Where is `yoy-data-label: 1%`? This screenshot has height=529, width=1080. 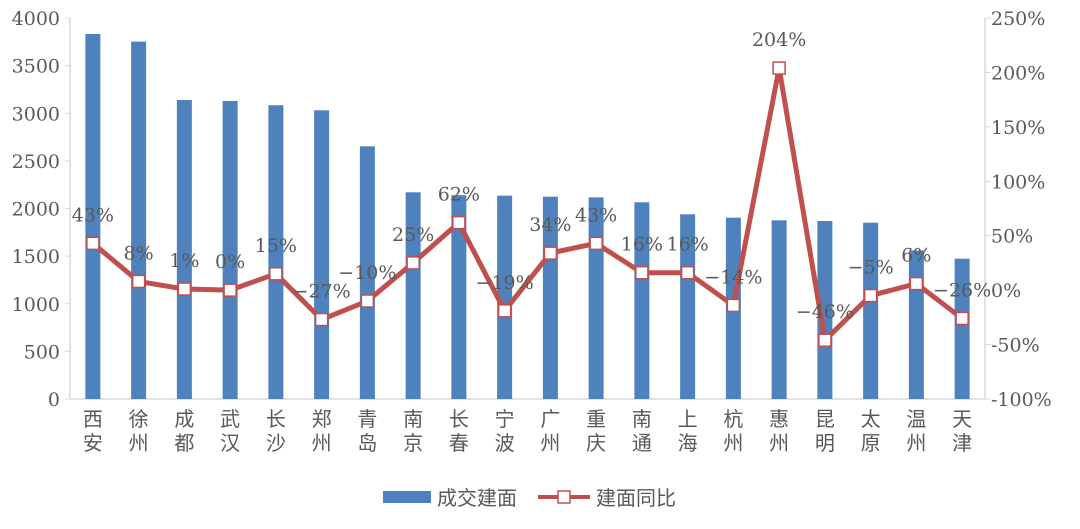 yoy-data-label: 1% is located at coordinates (184, 261).